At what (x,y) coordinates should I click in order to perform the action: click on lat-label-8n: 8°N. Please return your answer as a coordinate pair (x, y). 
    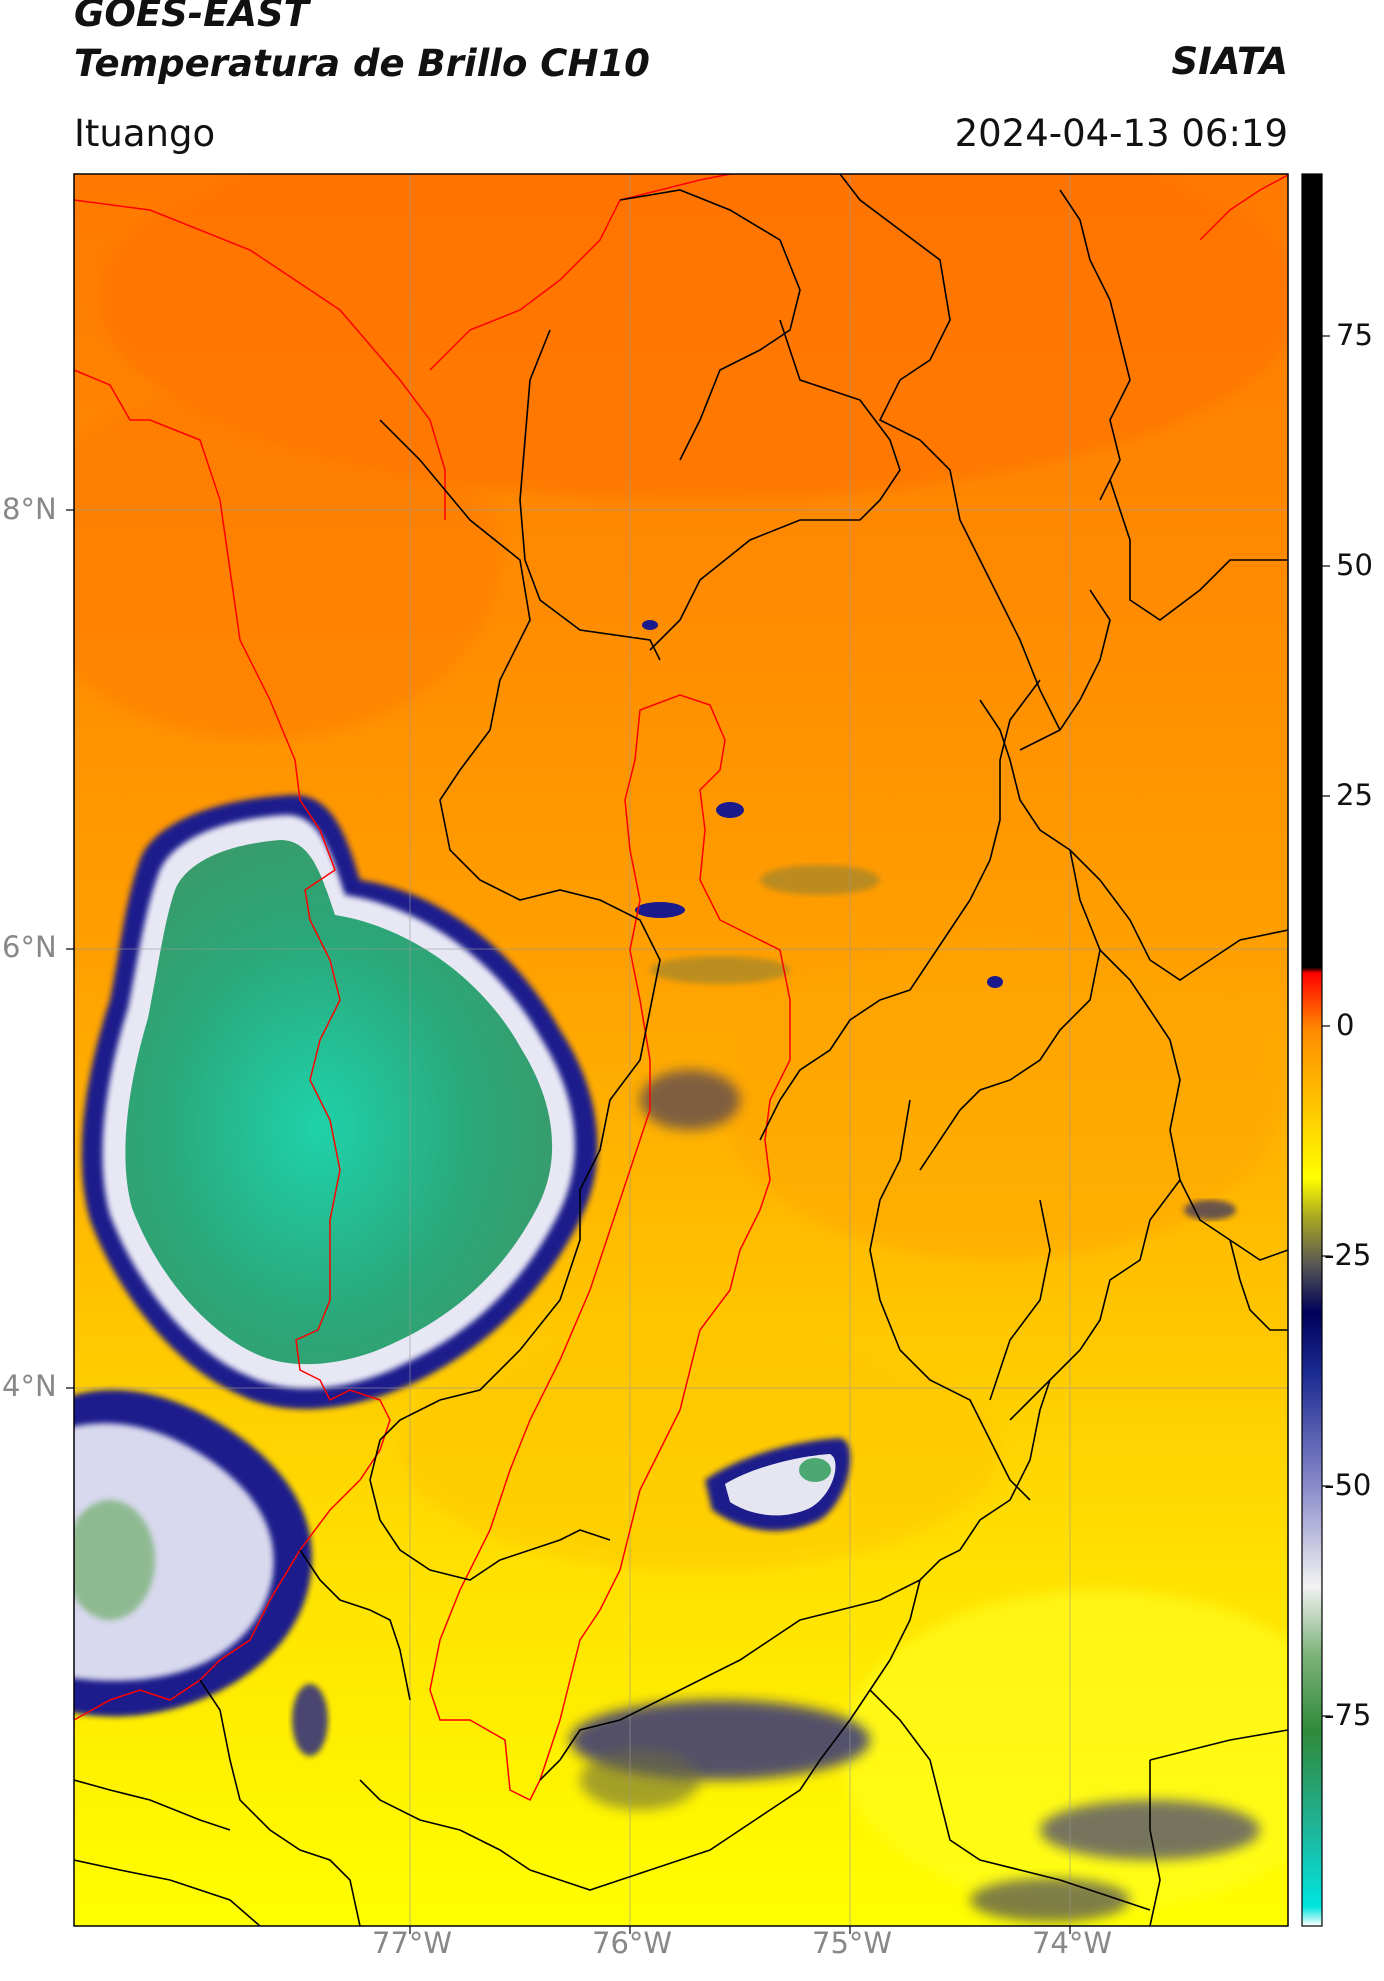
    Looking at the image, I should click on (29, 509).